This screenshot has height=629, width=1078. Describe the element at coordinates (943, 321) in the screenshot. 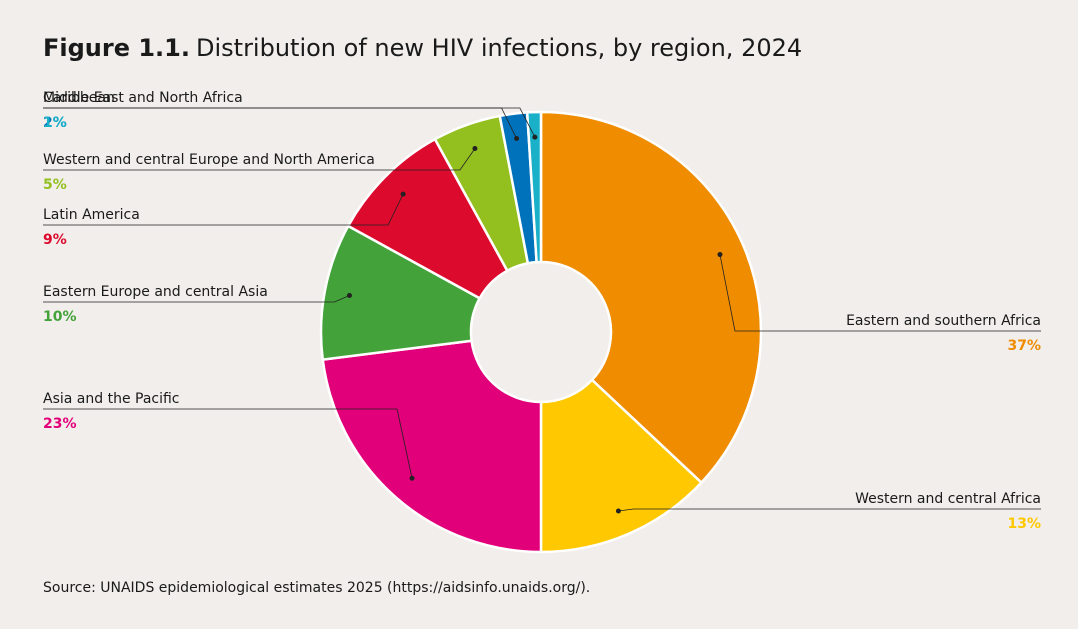

I see `category-label: Eastern and southern Africa` at that location.